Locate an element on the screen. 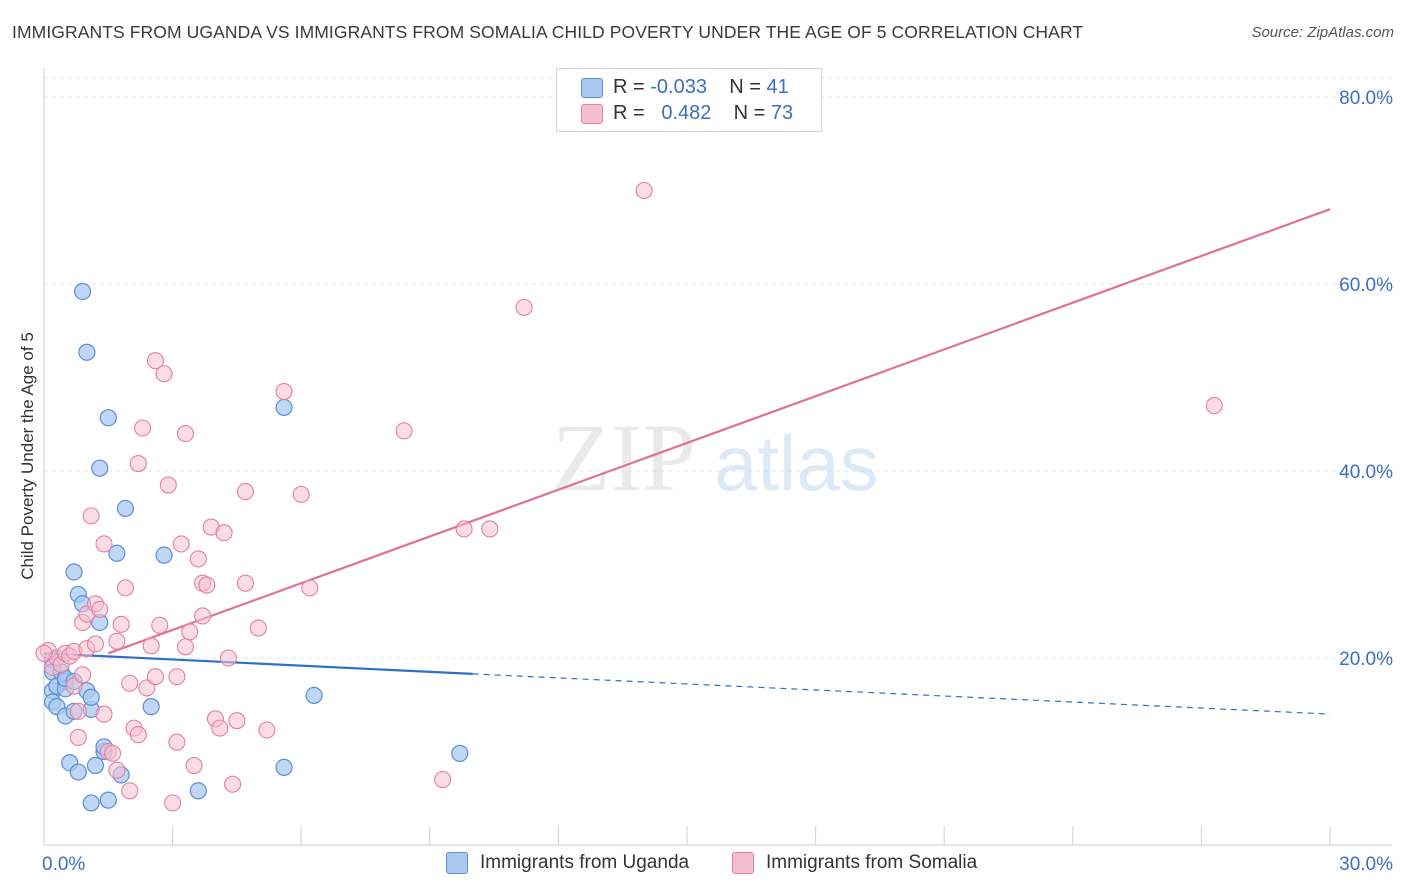  y-tick-label-80: 80.0% is located at coordinates (1366, 98).